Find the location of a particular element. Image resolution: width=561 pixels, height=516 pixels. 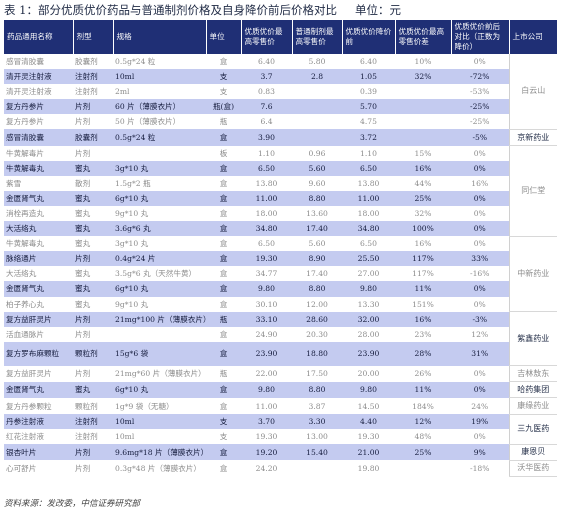

cell-price-gap: 15% is located at coordinates (423, 153).